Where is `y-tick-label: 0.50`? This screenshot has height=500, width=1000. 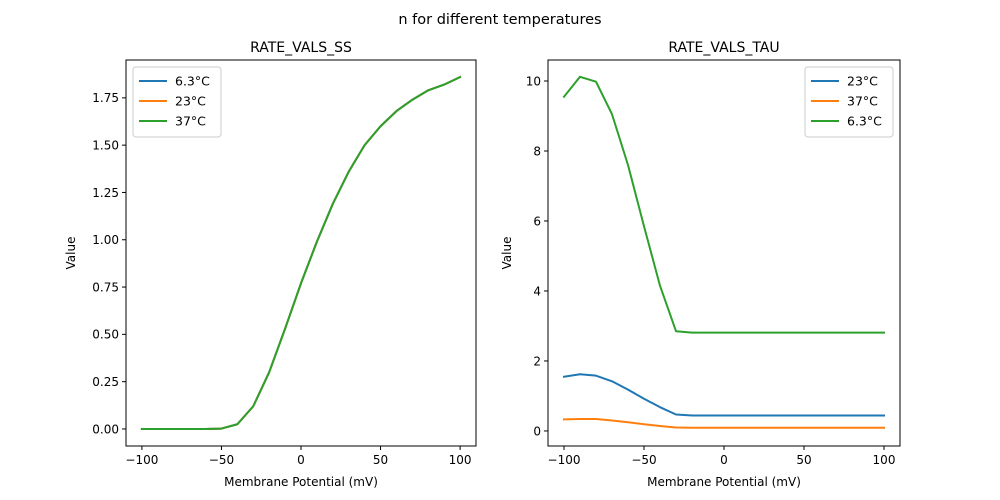 y-tick-label: 0.50 is located at coordinates (105, 335).